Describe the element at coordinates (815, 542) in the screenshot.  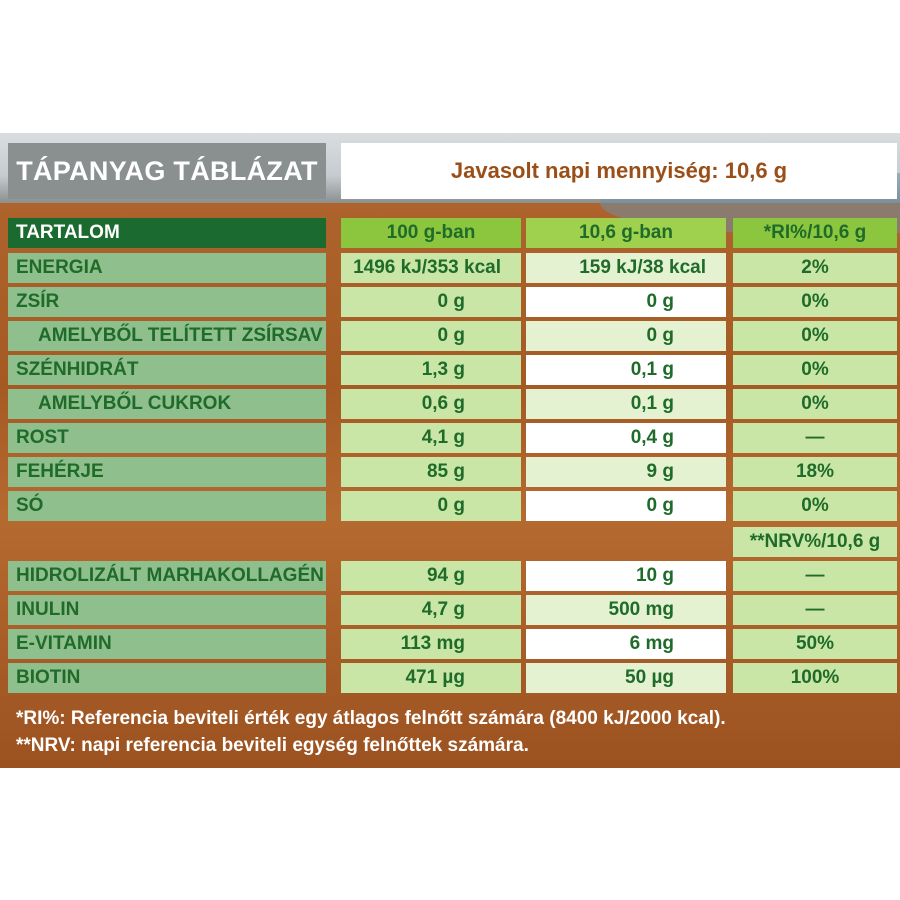
I see `col-header-nrv: **NRV%/10,6 g` at that location.